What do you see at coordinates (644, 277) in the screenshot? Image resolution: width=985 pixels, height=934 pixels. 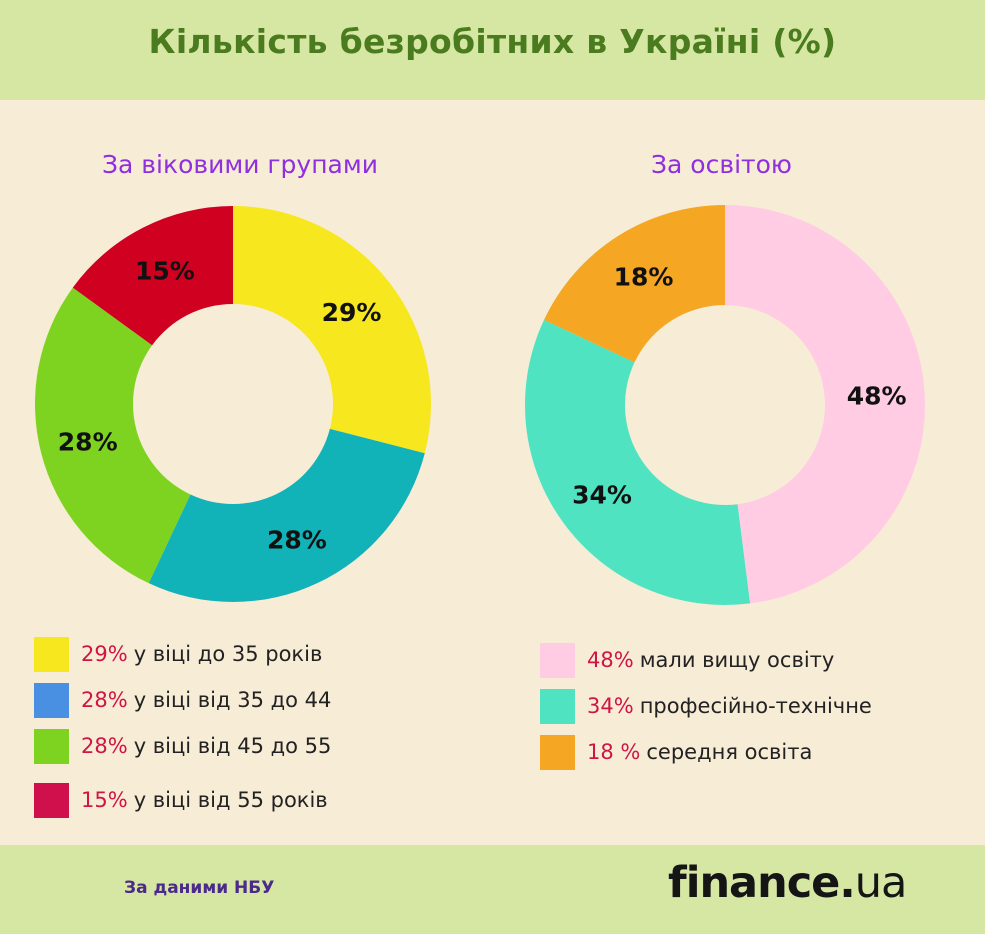 I see `slice-label-3: 18%` at bounding box center [644, 277].